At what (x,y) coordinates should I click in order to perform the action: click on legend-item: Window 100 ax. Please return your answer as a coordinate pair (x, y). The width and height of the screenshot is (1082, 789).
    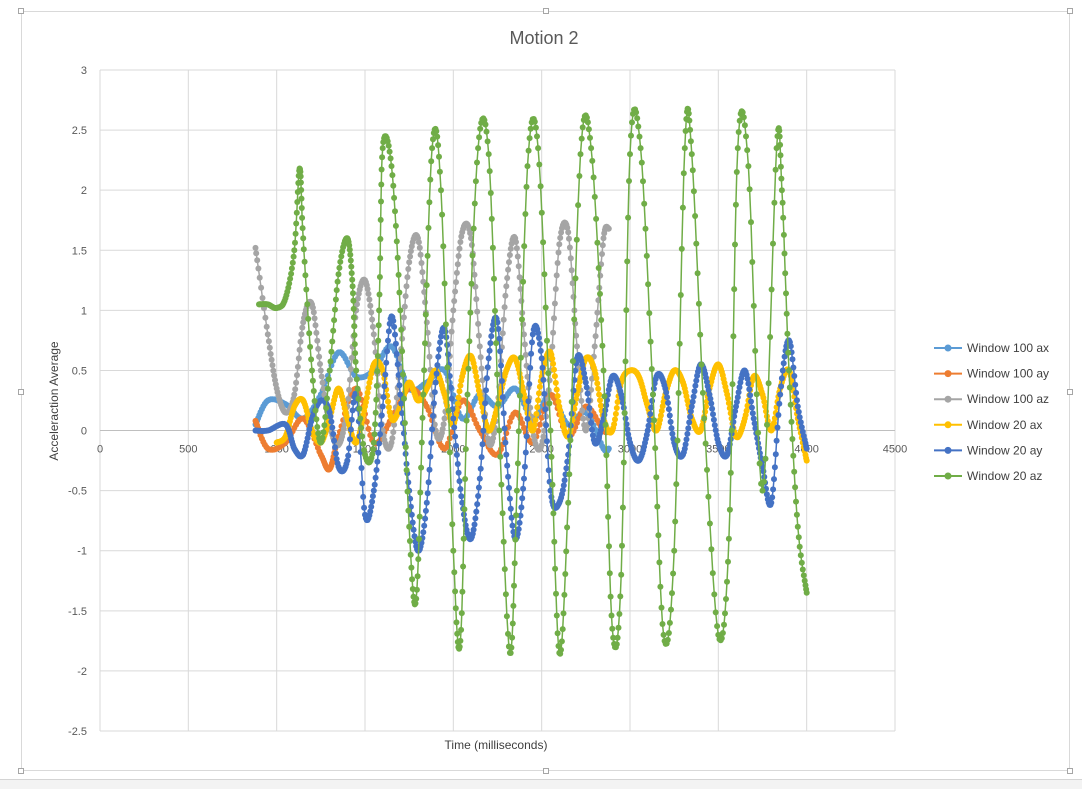
    Looking at the image, I should click on (991, 348).